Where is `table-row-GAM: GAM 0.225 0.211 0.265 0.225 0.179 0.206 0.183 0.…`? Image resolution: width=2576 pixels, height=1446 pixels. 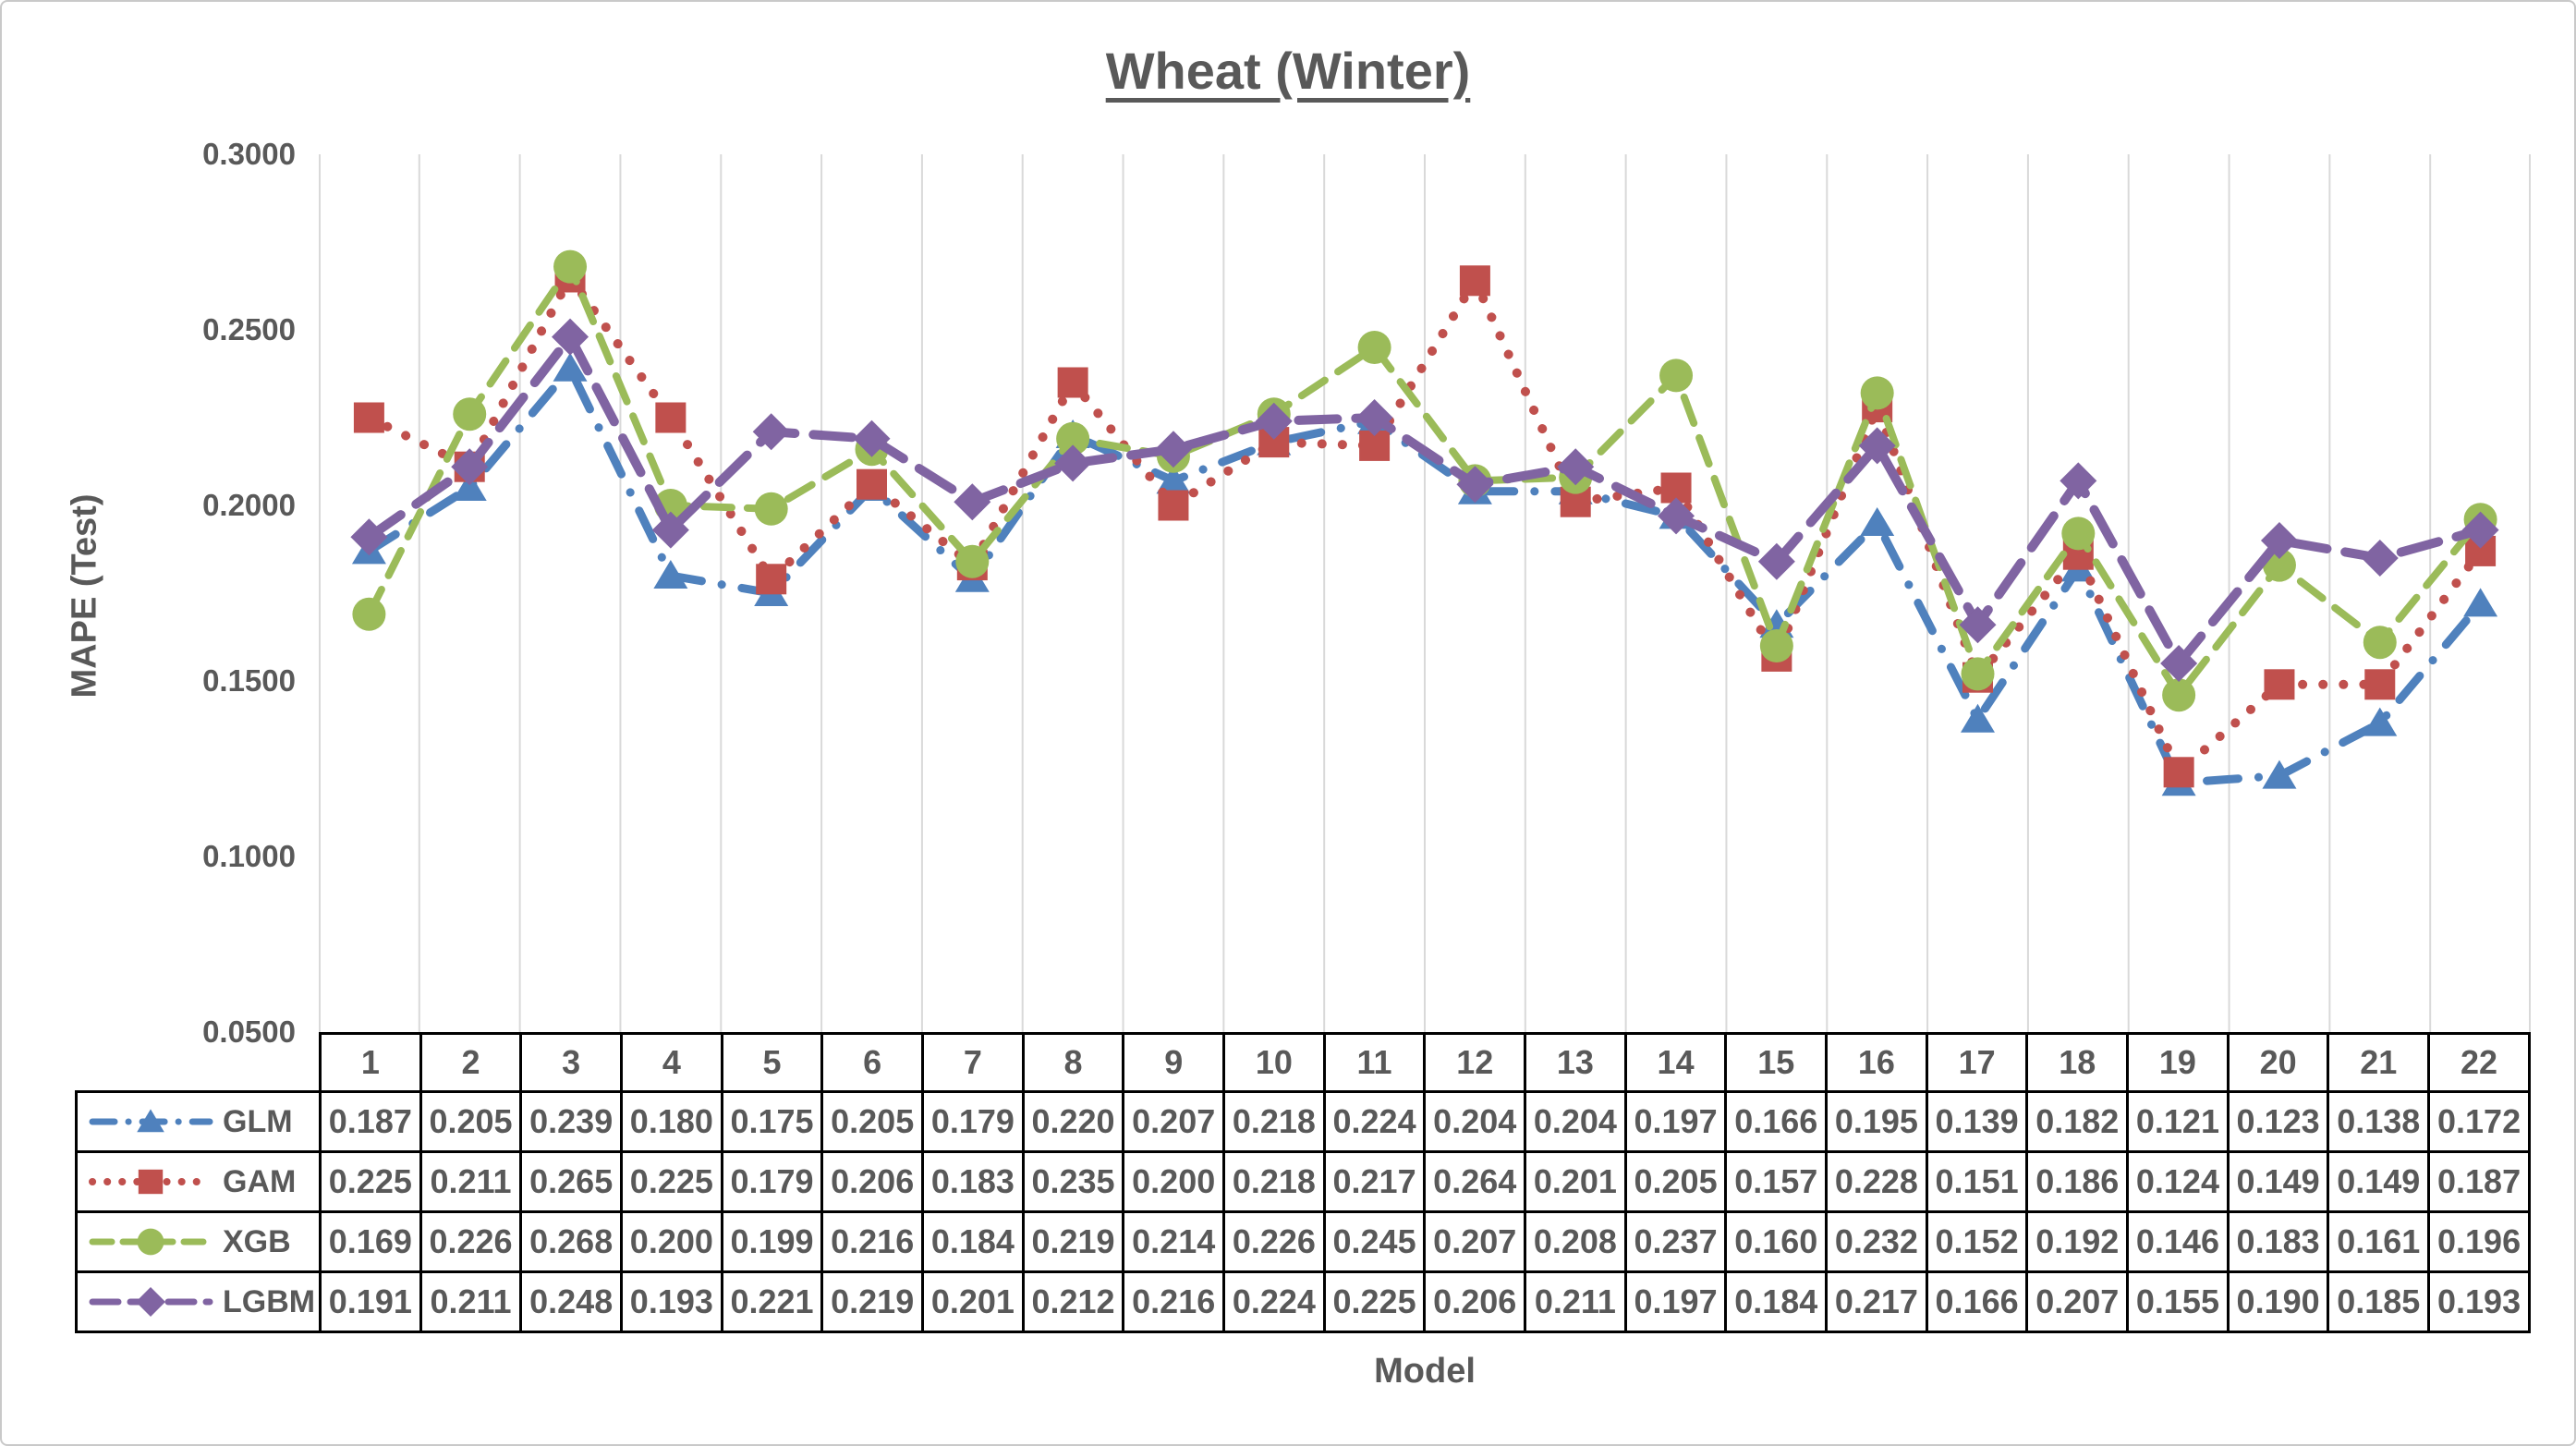
table-row-GAM: GAM 0.225 0.211 0.265 0.225 0.179 0.206 0.183 0.… is located at coordinates (1303, 1181).